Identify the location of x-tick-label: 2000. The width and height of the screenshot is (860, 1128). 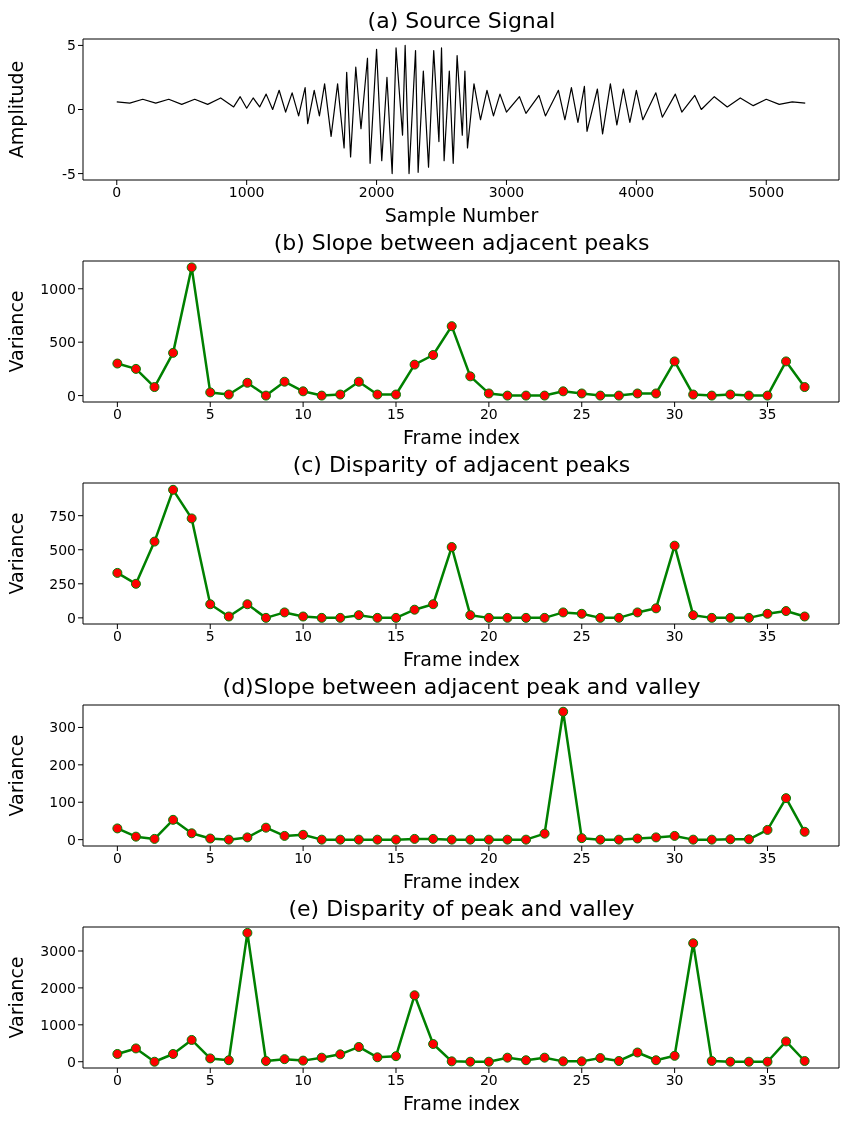
(376, 191).